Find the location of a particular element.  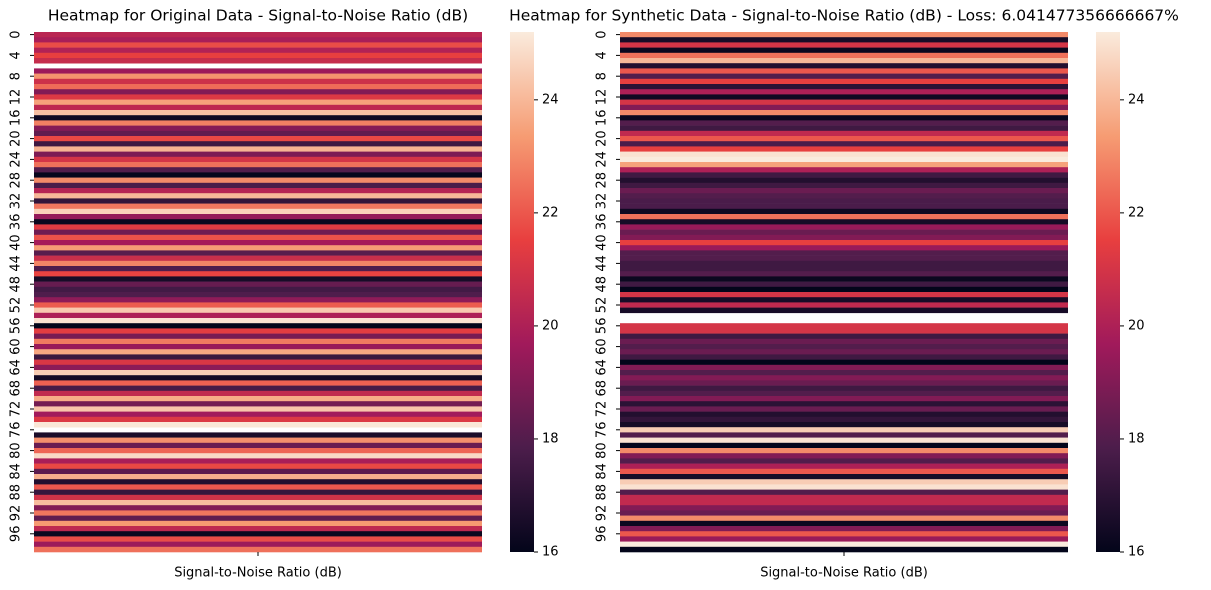

colorbar is located at coordinates (1108, 292).